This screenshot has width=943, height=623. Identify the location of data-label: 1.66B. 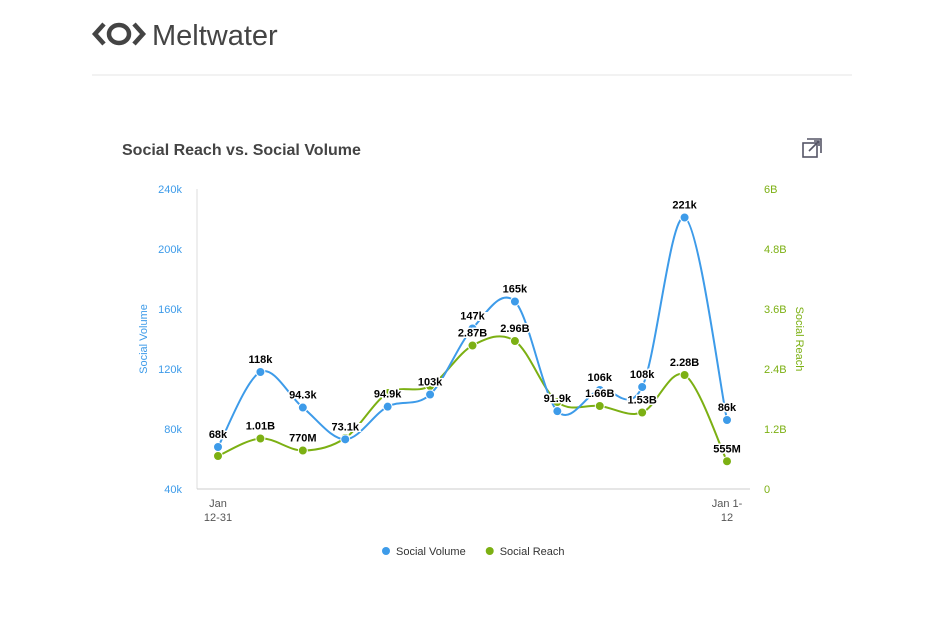
(599, 394).